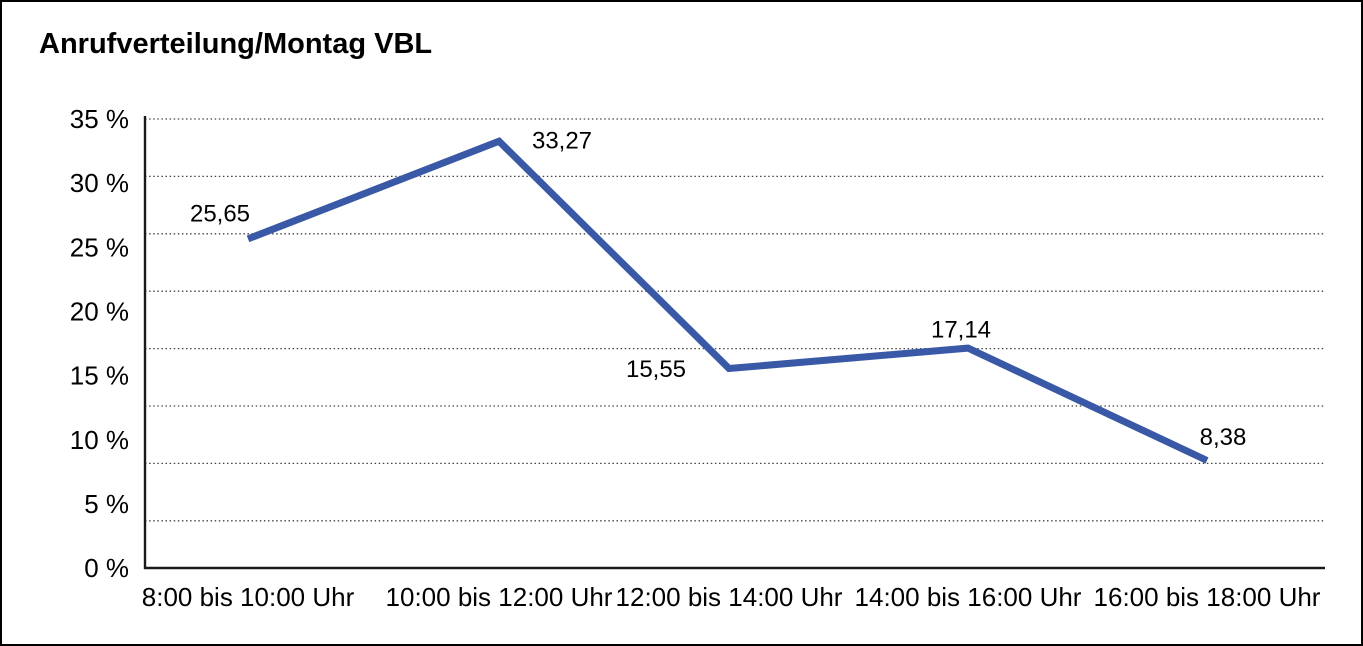 The width and height of the screenshot is (1363, 646). Describe the element at coordinates (1223, 437) in the screenshot. I see `data-point-label: 8,38` at that location.